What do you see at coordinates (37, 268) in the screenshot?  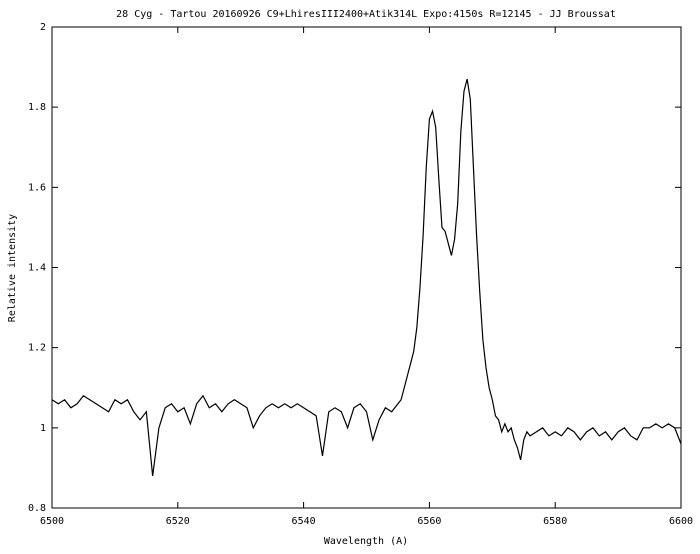 I see `y-tick-label: 1.4` at bounding box center [37, 268].